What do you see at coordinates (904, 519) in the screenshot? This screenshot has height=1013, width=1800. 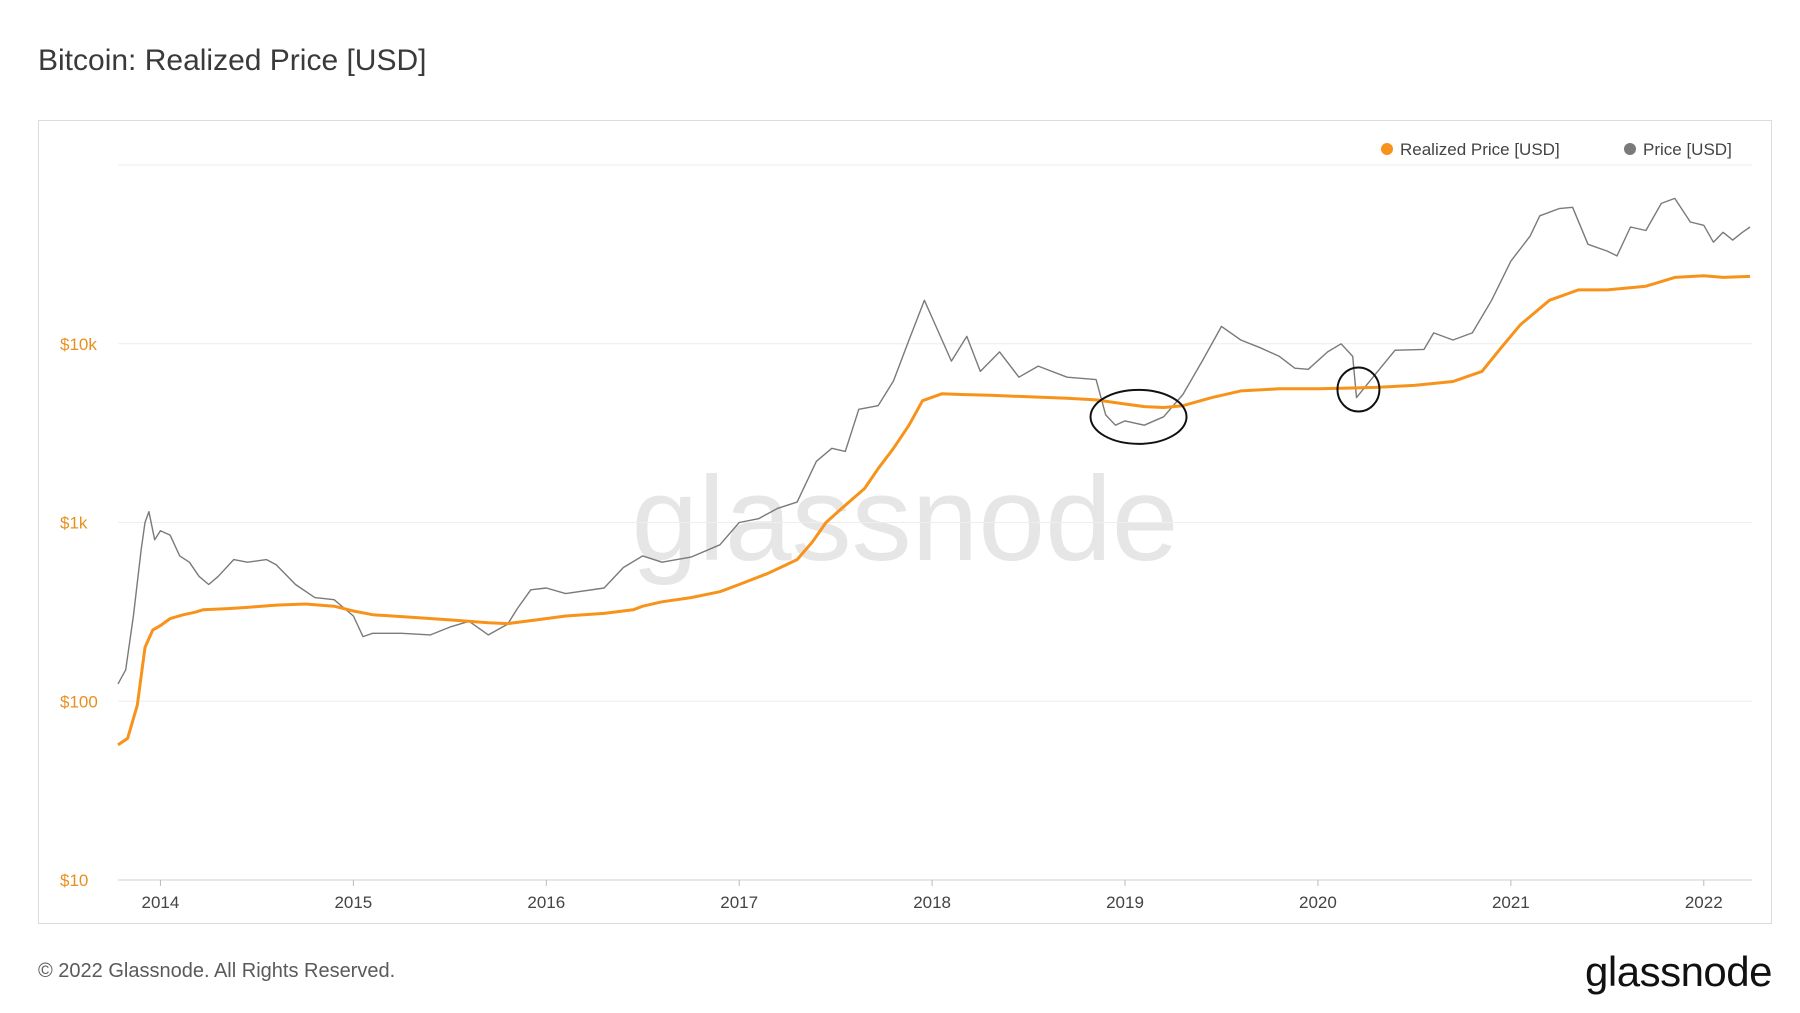 I see `watermark: glassnode` at bounding box center [904, 519].